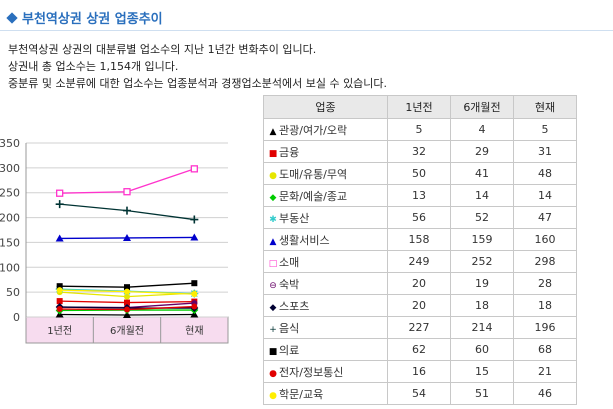 This screenshot has height=409, width=613. I want to click on value-current: 298, so click(545, 261).